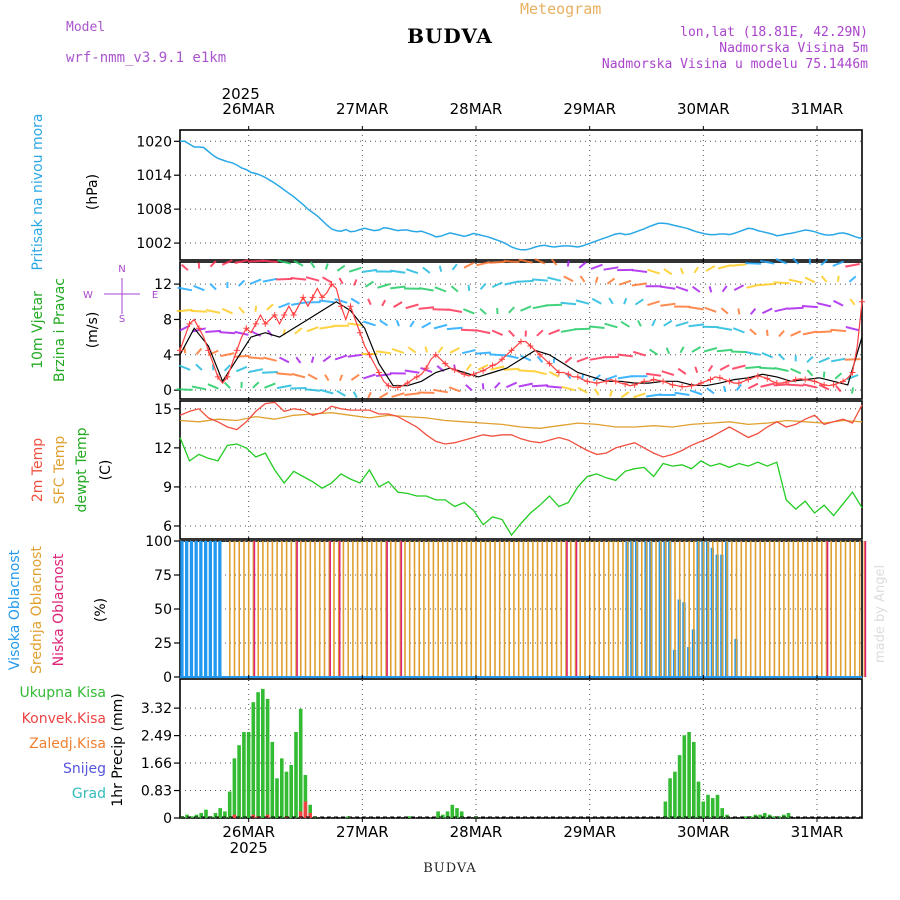 The width and height of the screenshot is (900, 900). What do you see at coordinates (67, 744) in the screenshot?
I see `precip-legend-2: Zaledj.Kisa` at bounding box center [67, 744].